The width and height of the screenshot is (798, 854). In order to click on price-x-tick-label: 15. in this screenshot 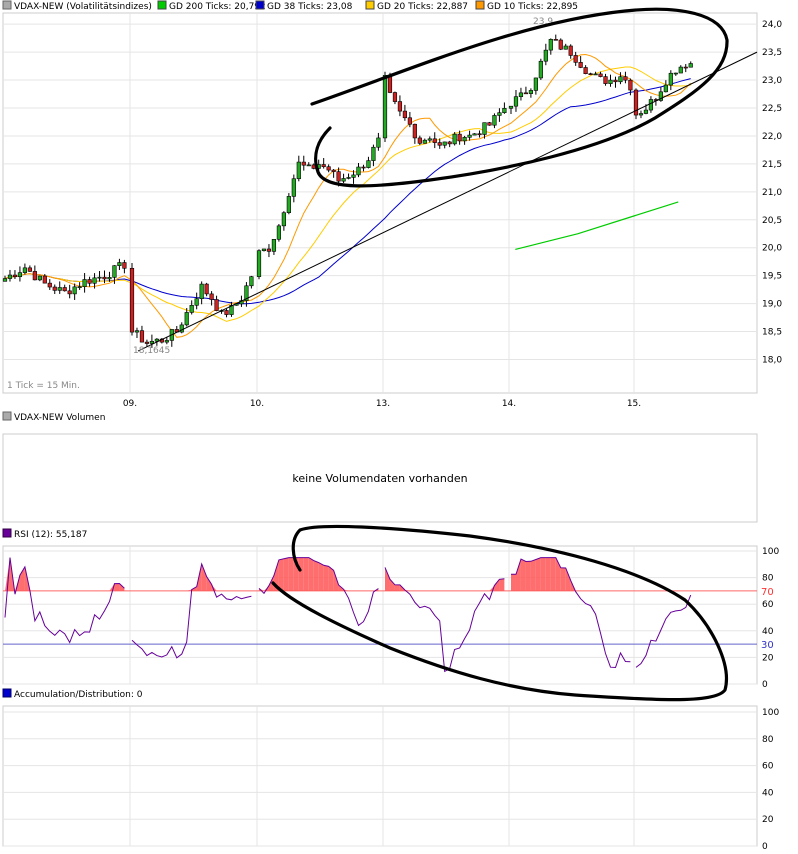, I will do `click(634, 404)`.